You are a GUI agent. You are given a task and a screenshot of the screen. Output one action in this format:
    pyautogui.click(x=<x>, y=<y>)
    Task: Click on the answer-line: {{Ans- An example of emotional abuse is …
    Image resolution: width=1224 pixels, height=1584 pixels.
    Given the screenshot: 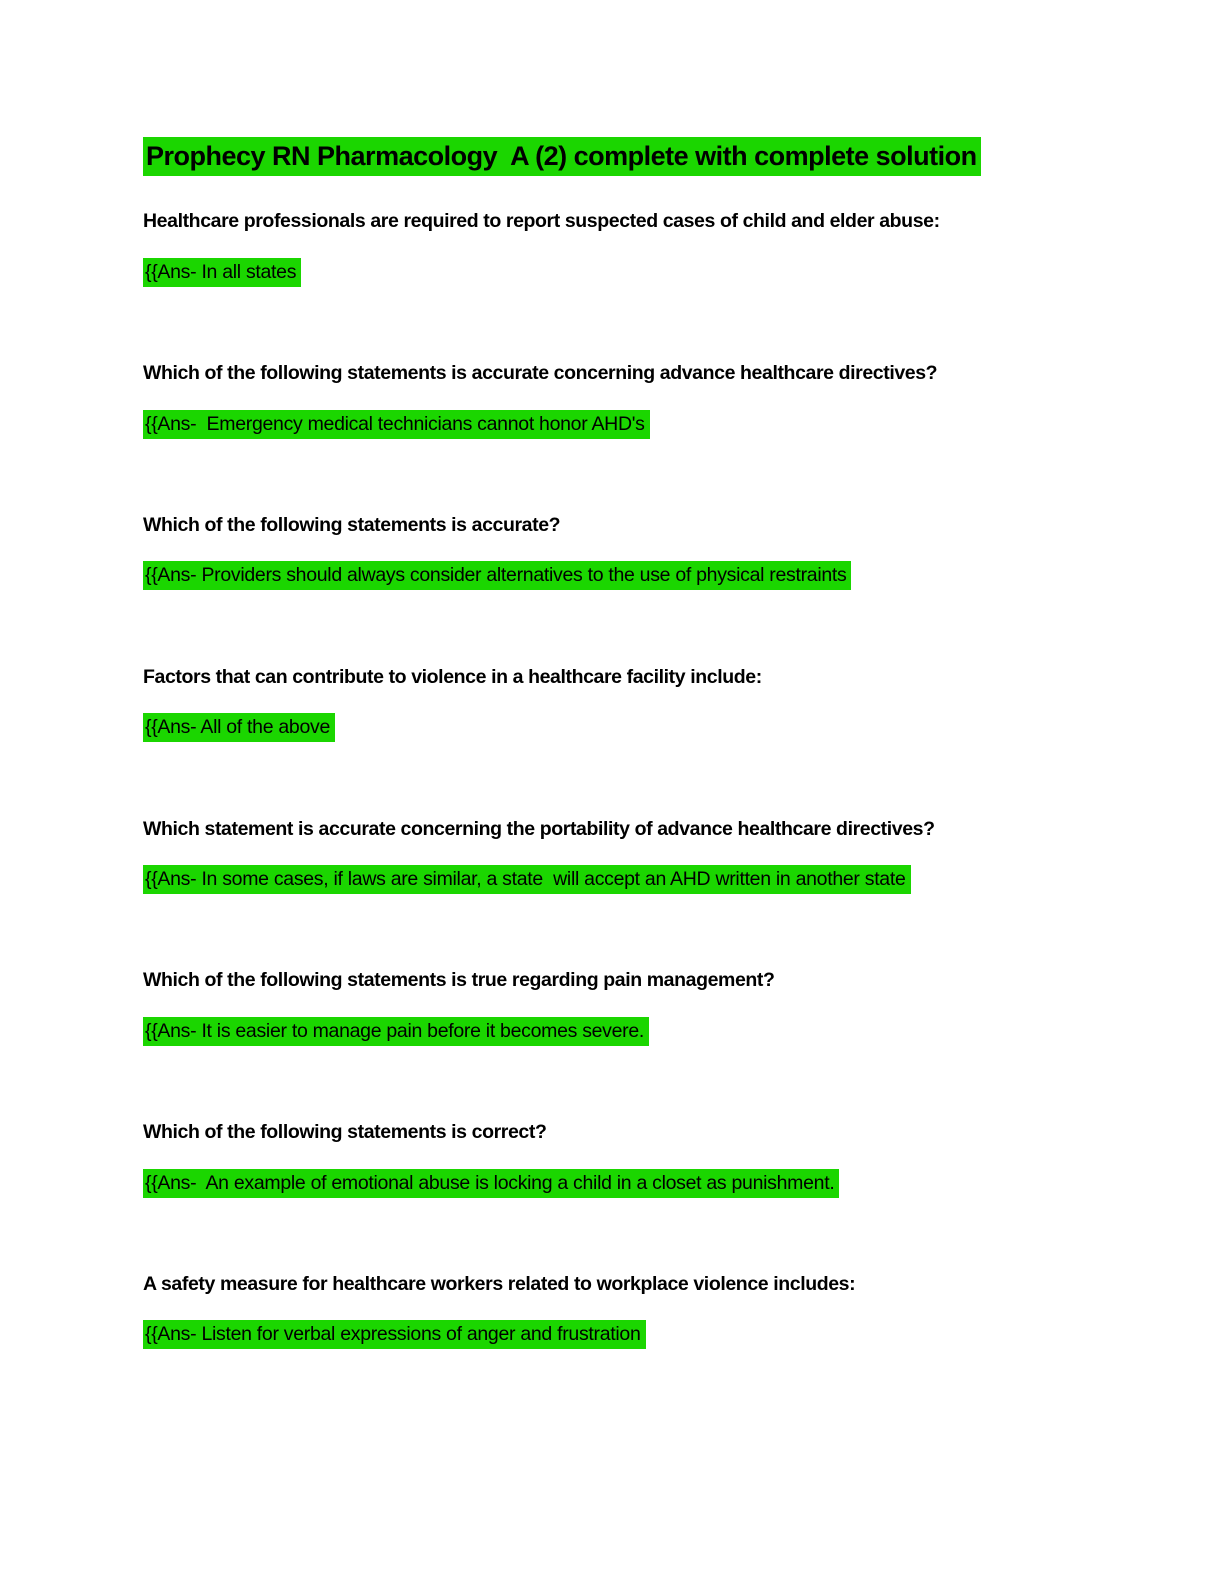 What is the action you would take?
    pyautogui.click(x=623, y=1183)
    